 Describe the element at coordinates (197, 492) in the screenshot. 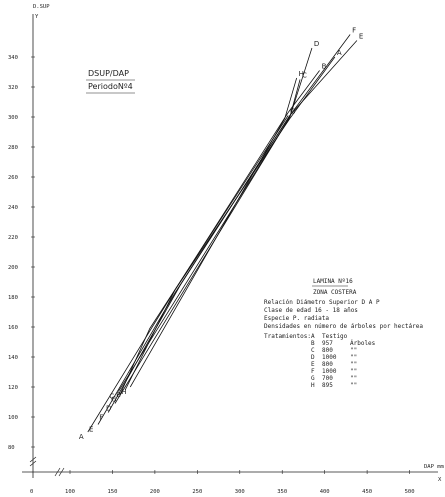

I see `x-tick-label: 250` at that location.